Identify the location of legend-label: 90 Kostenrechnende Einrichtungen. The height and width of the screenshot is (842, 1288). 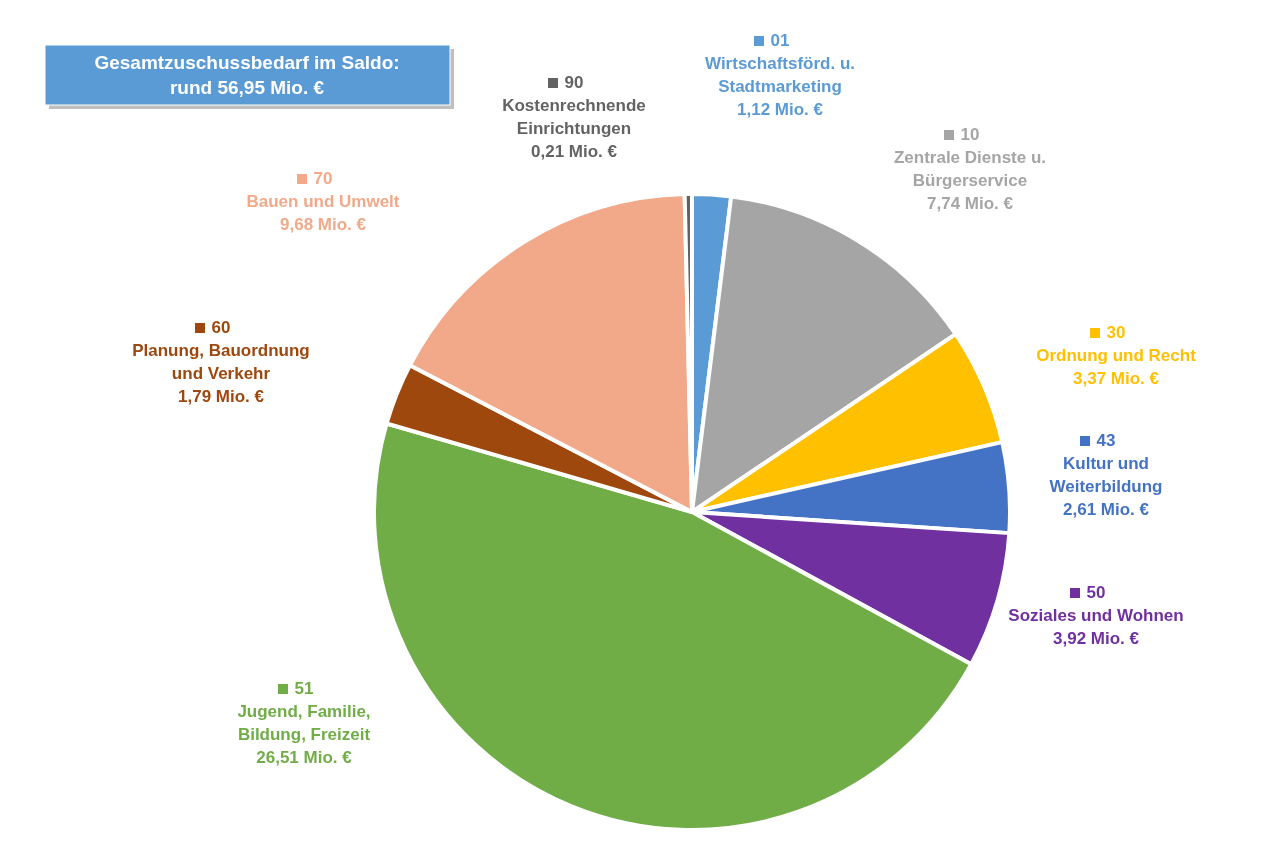
(574, 105).